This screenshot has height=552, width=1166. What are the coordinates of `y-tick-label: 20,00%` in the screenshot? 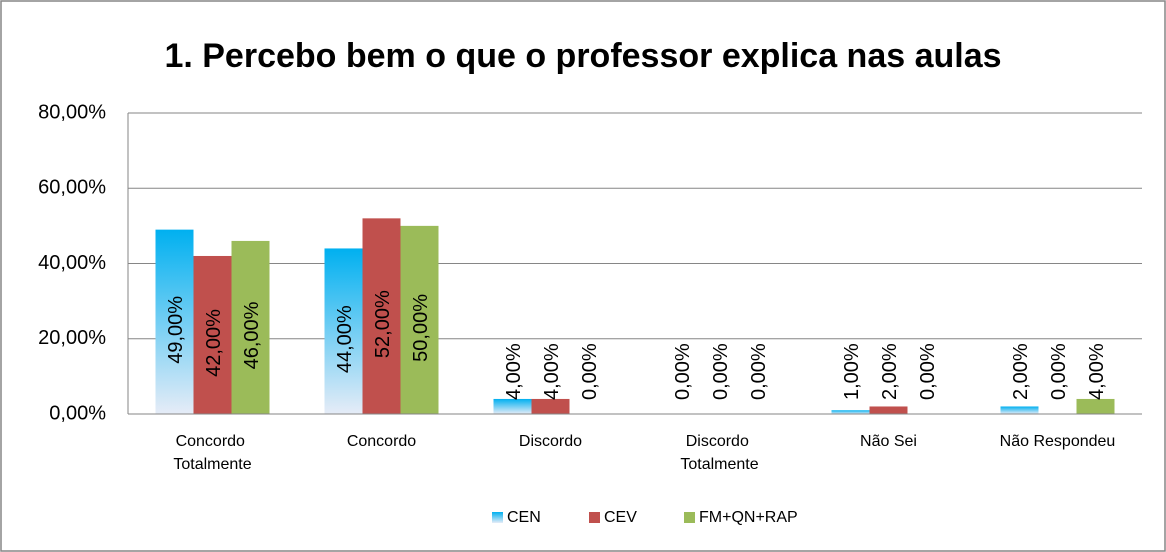 It's located at (72, 338).